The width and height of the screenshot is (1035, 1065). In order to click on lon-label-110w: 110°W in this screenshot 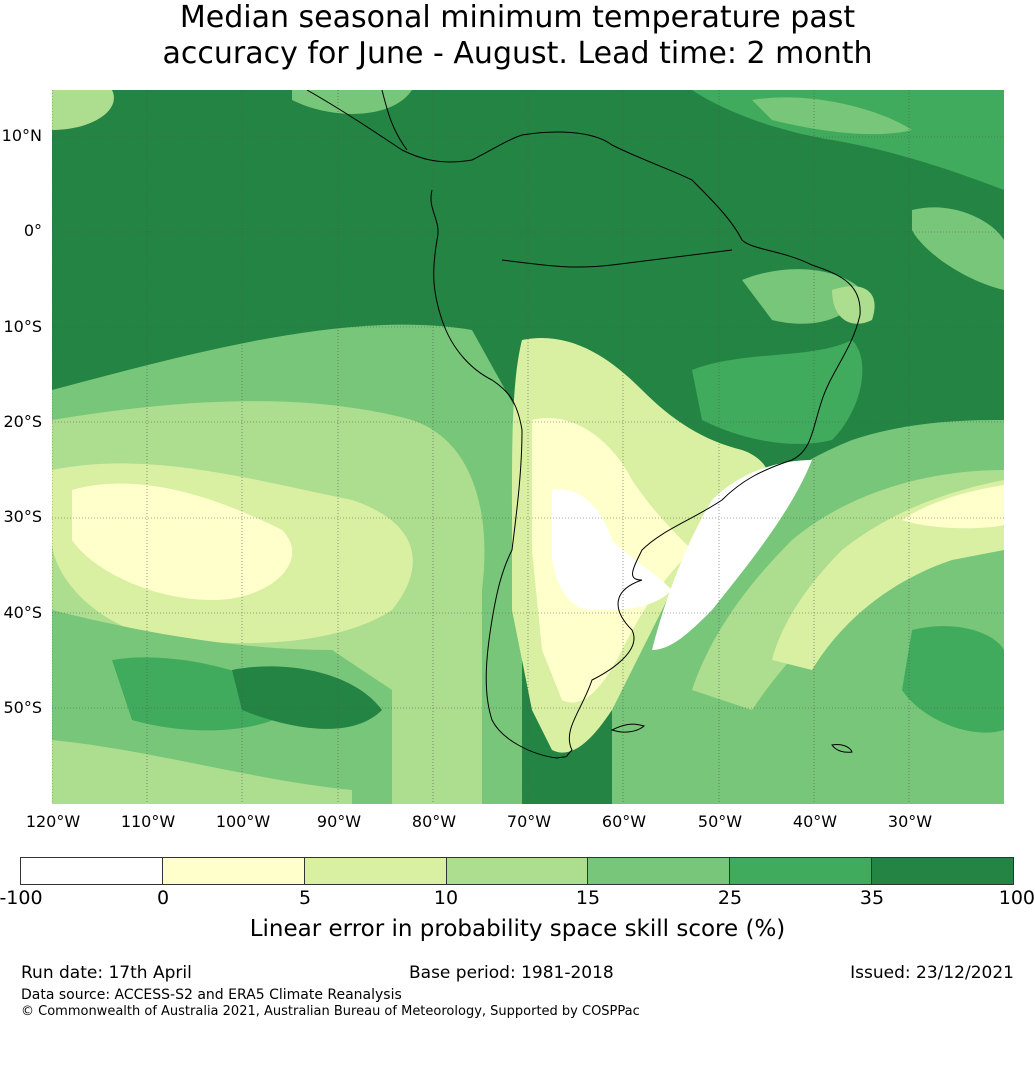, I will do `click(148, 821)`.